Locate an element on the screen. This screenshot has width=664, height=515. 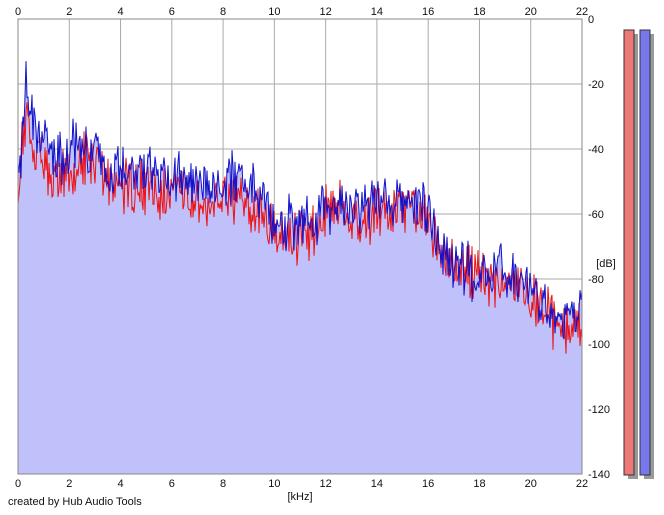
y-tick-label: -80 is located at coordinates (596, 280).